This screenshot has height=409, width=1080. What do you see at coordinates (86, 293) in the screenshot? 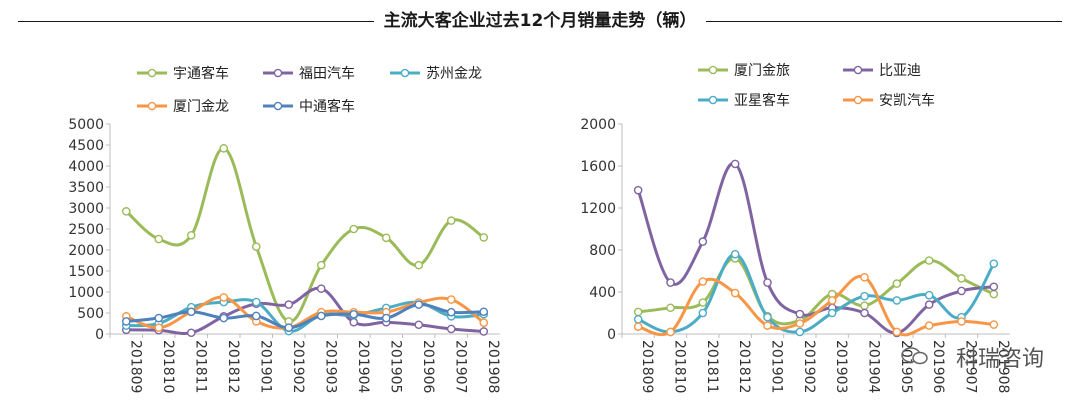
I see `y-tick-label: 1000` at bounding box center [86, 293].